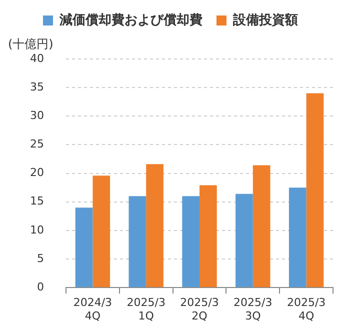  Describe the element at coordinates (306, 309) in the screenshot. I see `x-tick-label: 2025/3 4Q` at that location.